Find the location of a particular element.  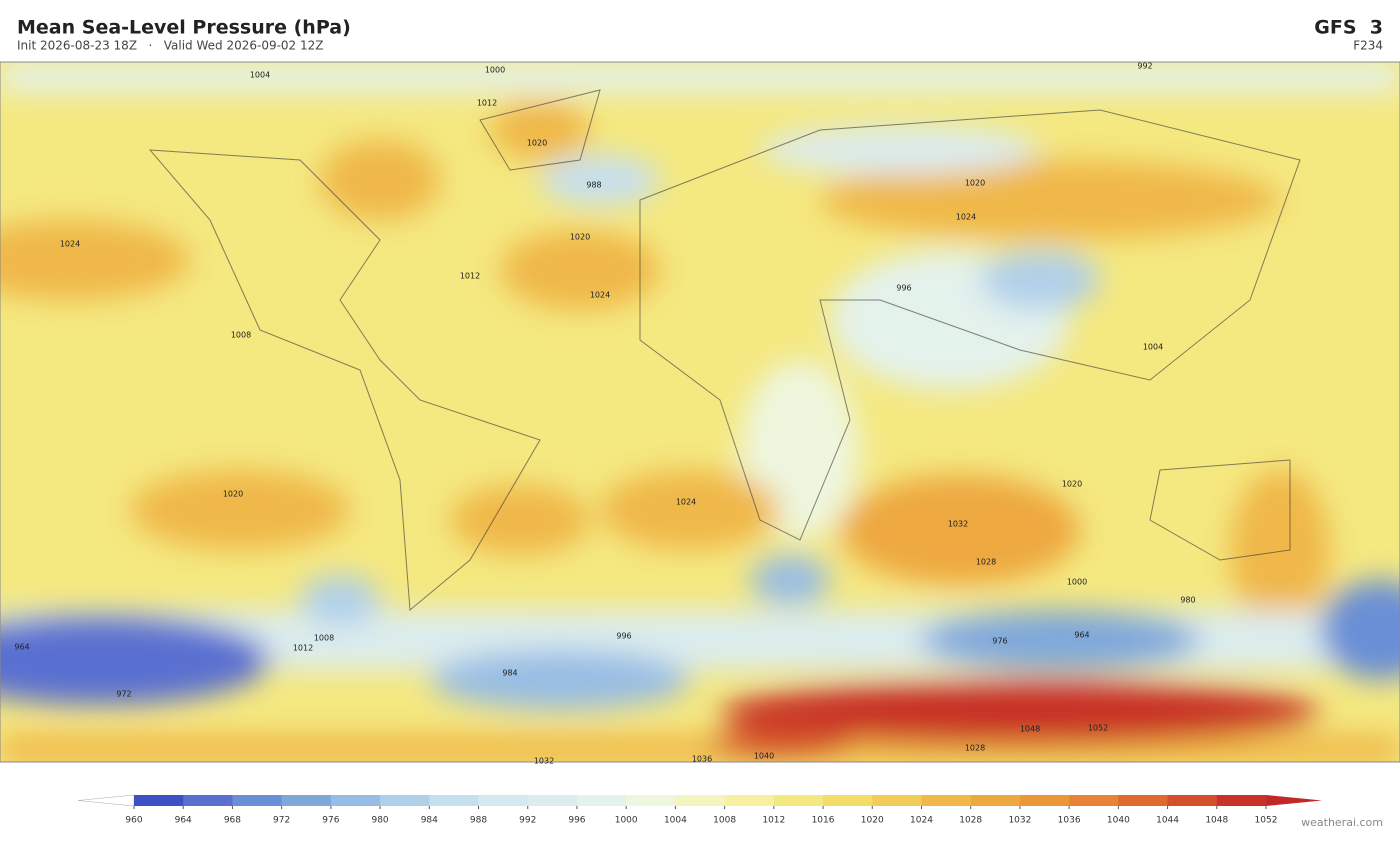

colorbar-tick-label: 1000 is located at coordinates (626, 821).